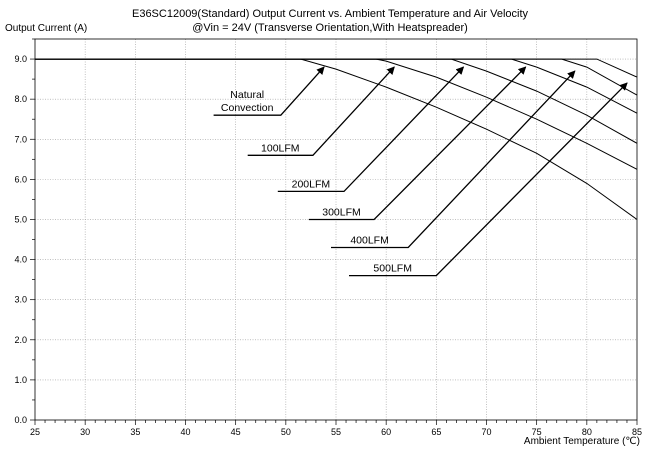 This screenshot has width=645, height=452. I want to click on leader-natural-convection, so click(269, 91).